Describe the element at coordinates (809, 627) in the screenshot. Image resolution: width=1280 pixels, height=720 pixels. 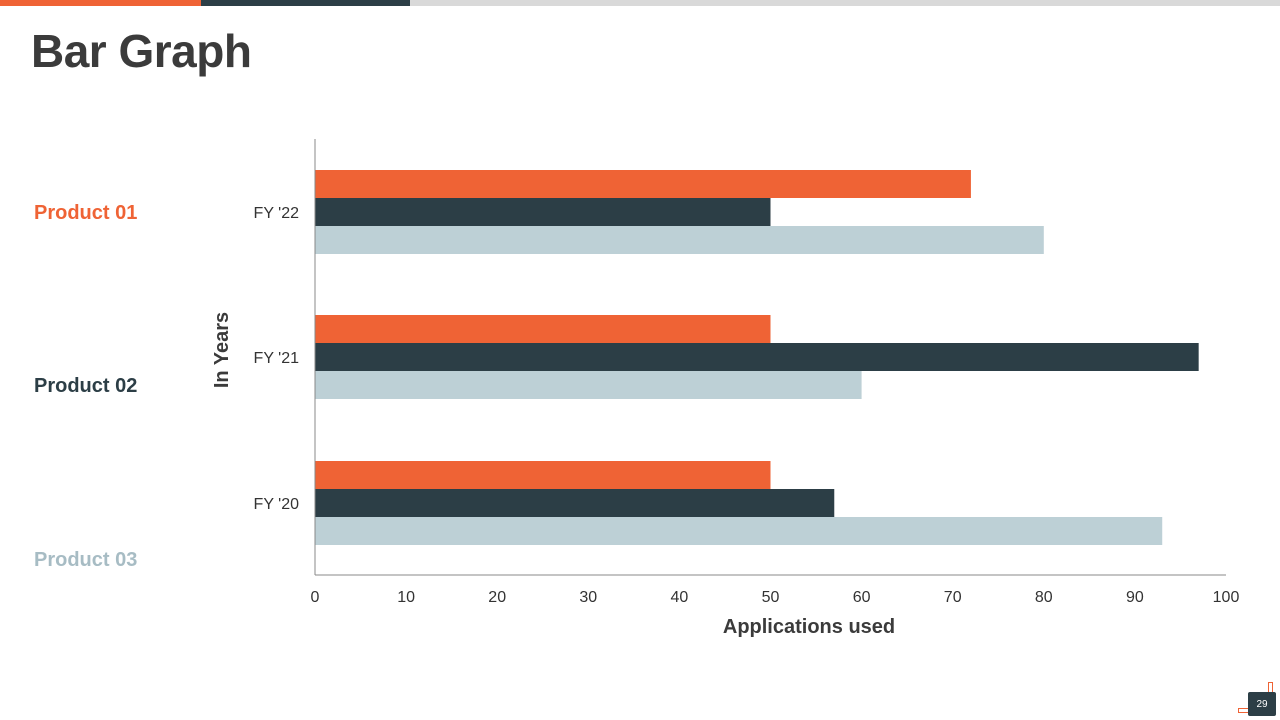
I see `x-axis-title: Applications used` at that location.